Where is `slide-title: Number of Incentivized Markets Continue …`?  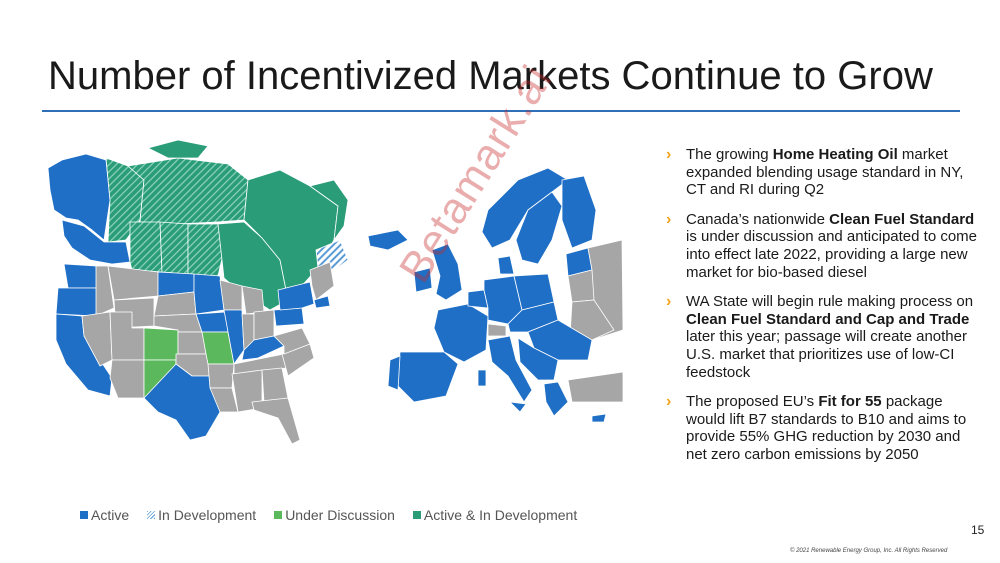
slide-title: Number of Incentivized Markets Continue … is located at coordinates (490, 76).